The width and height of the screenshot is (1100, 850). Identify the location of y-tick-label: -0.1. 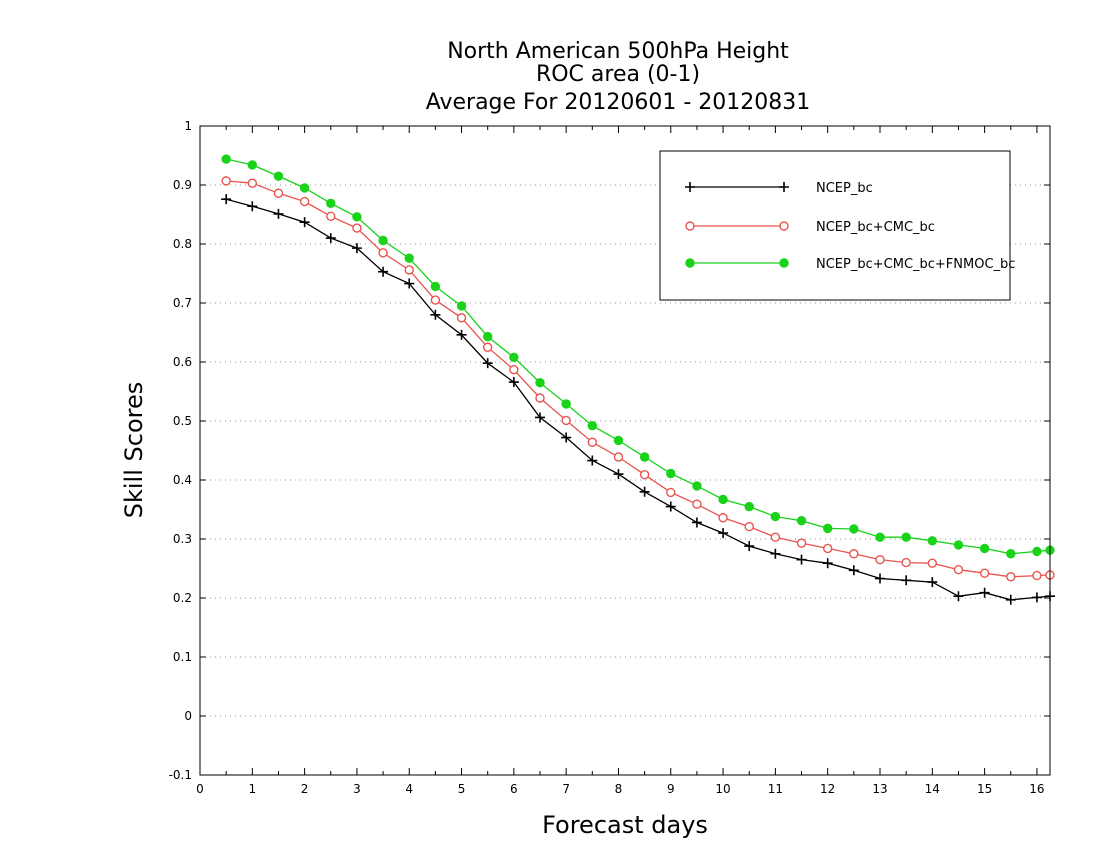
(180, 775).